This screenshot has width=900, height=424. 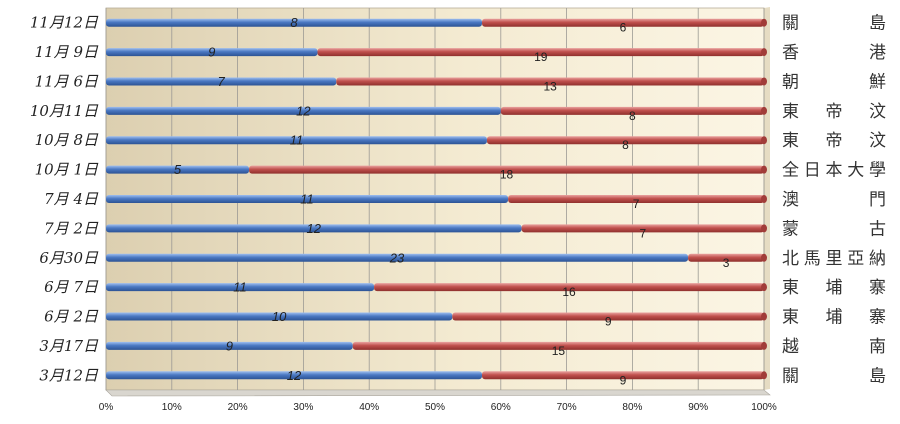 I want to click on category-label: 3月17日, so click(x=69, y=346).